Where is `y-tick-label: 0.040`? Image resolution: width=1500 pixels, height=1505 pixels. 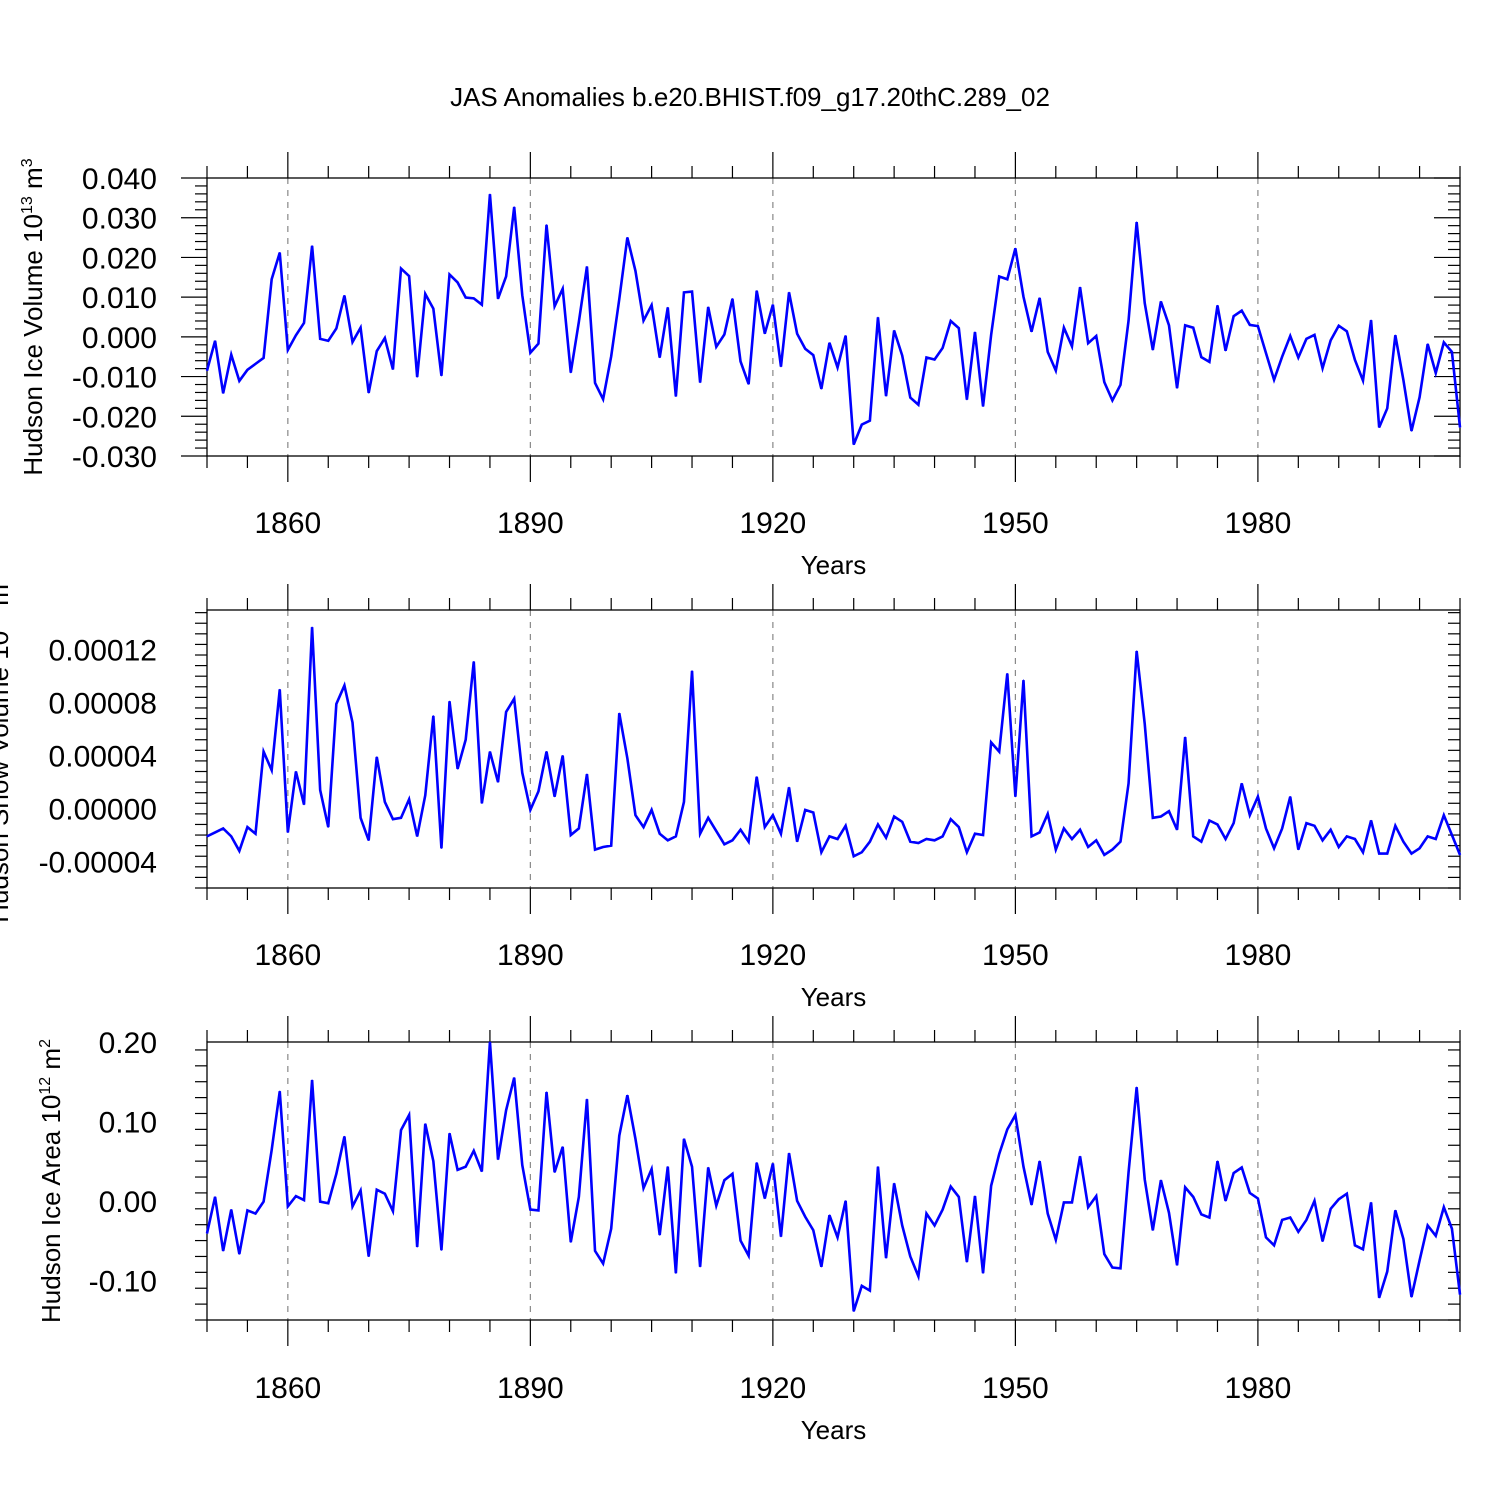
y-tick-label: 0.040 is located at coordinates (119, 179).